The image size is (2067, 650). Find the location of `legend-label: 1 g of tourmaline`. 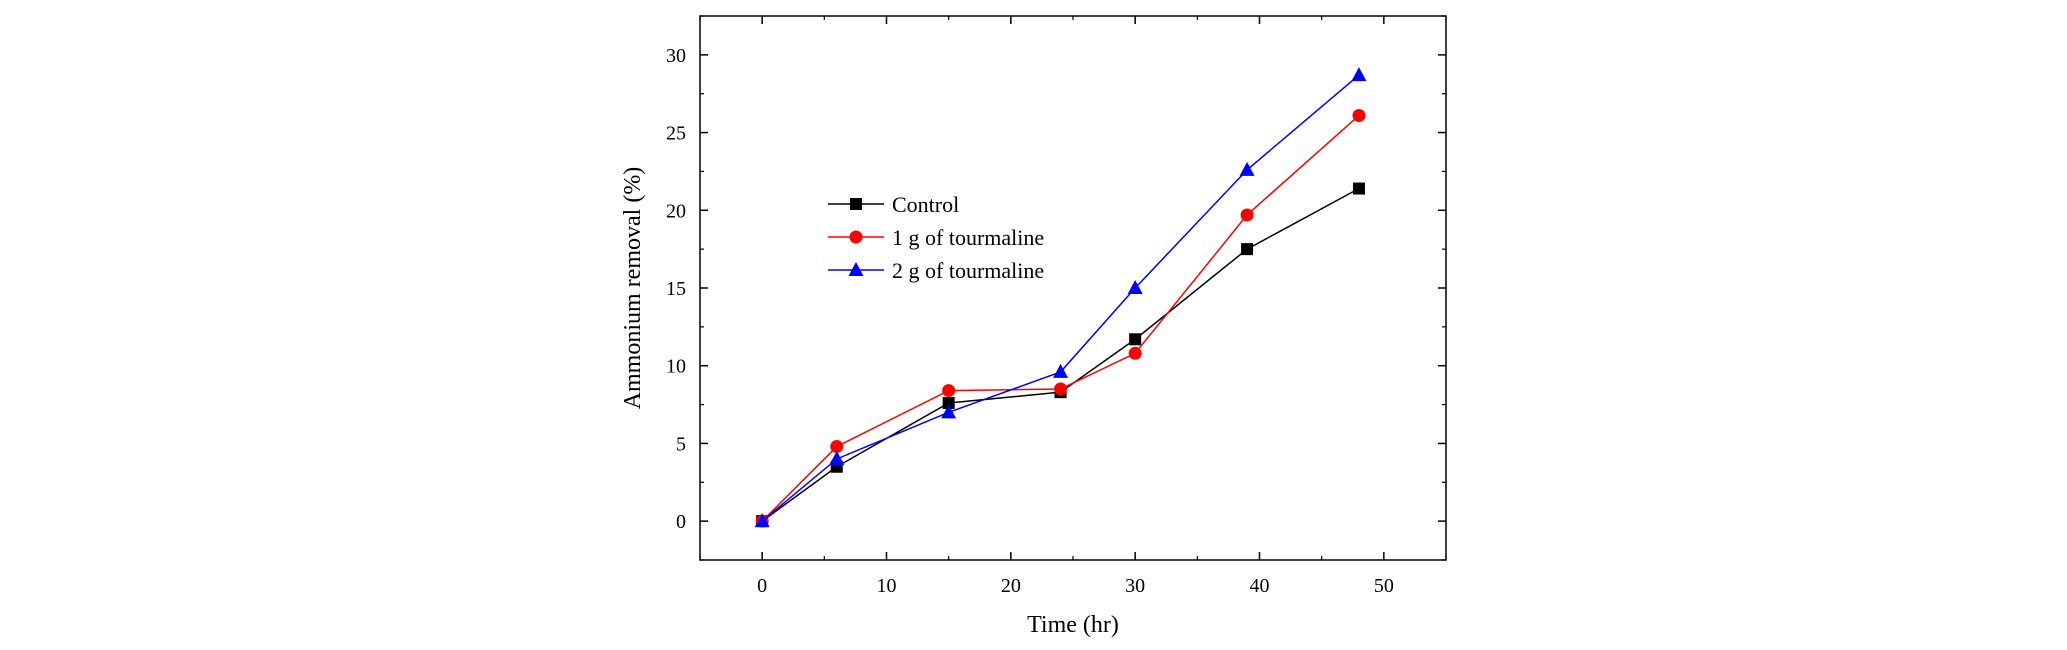

legend-label: 1 g of tourmaline is located at coordinates (968, 237).